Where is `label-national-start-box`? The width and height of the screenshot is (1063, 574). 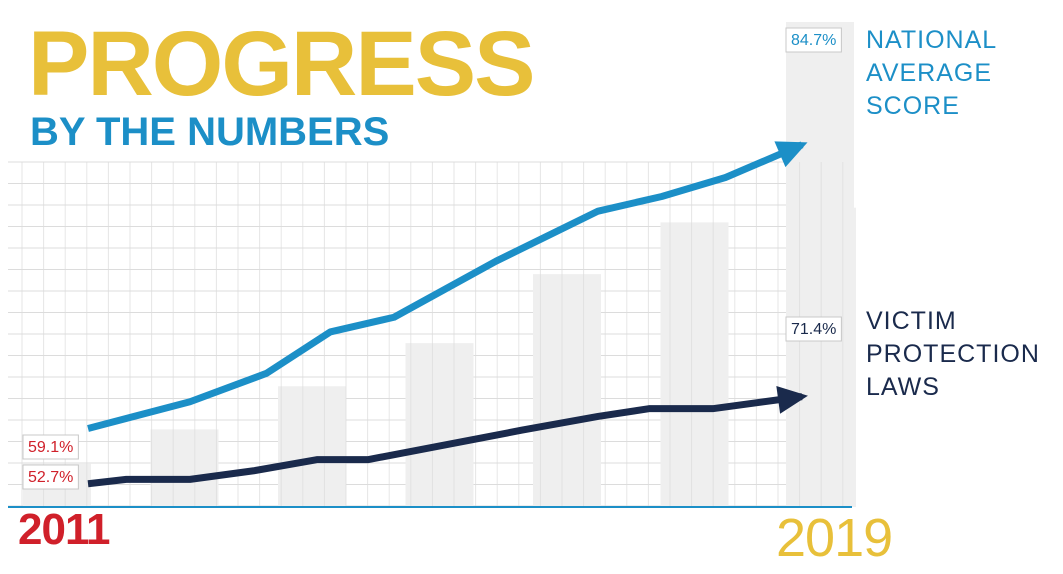
label-national-start-box is located at coordinates (50, 447).